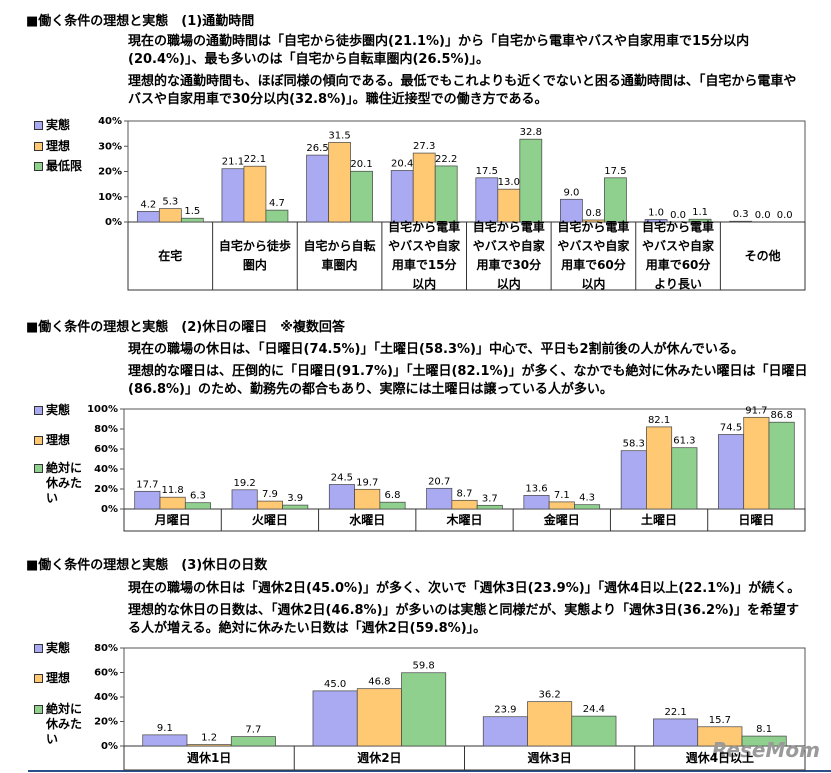  I want to click on data-label: 0.0, so click(763, 215).